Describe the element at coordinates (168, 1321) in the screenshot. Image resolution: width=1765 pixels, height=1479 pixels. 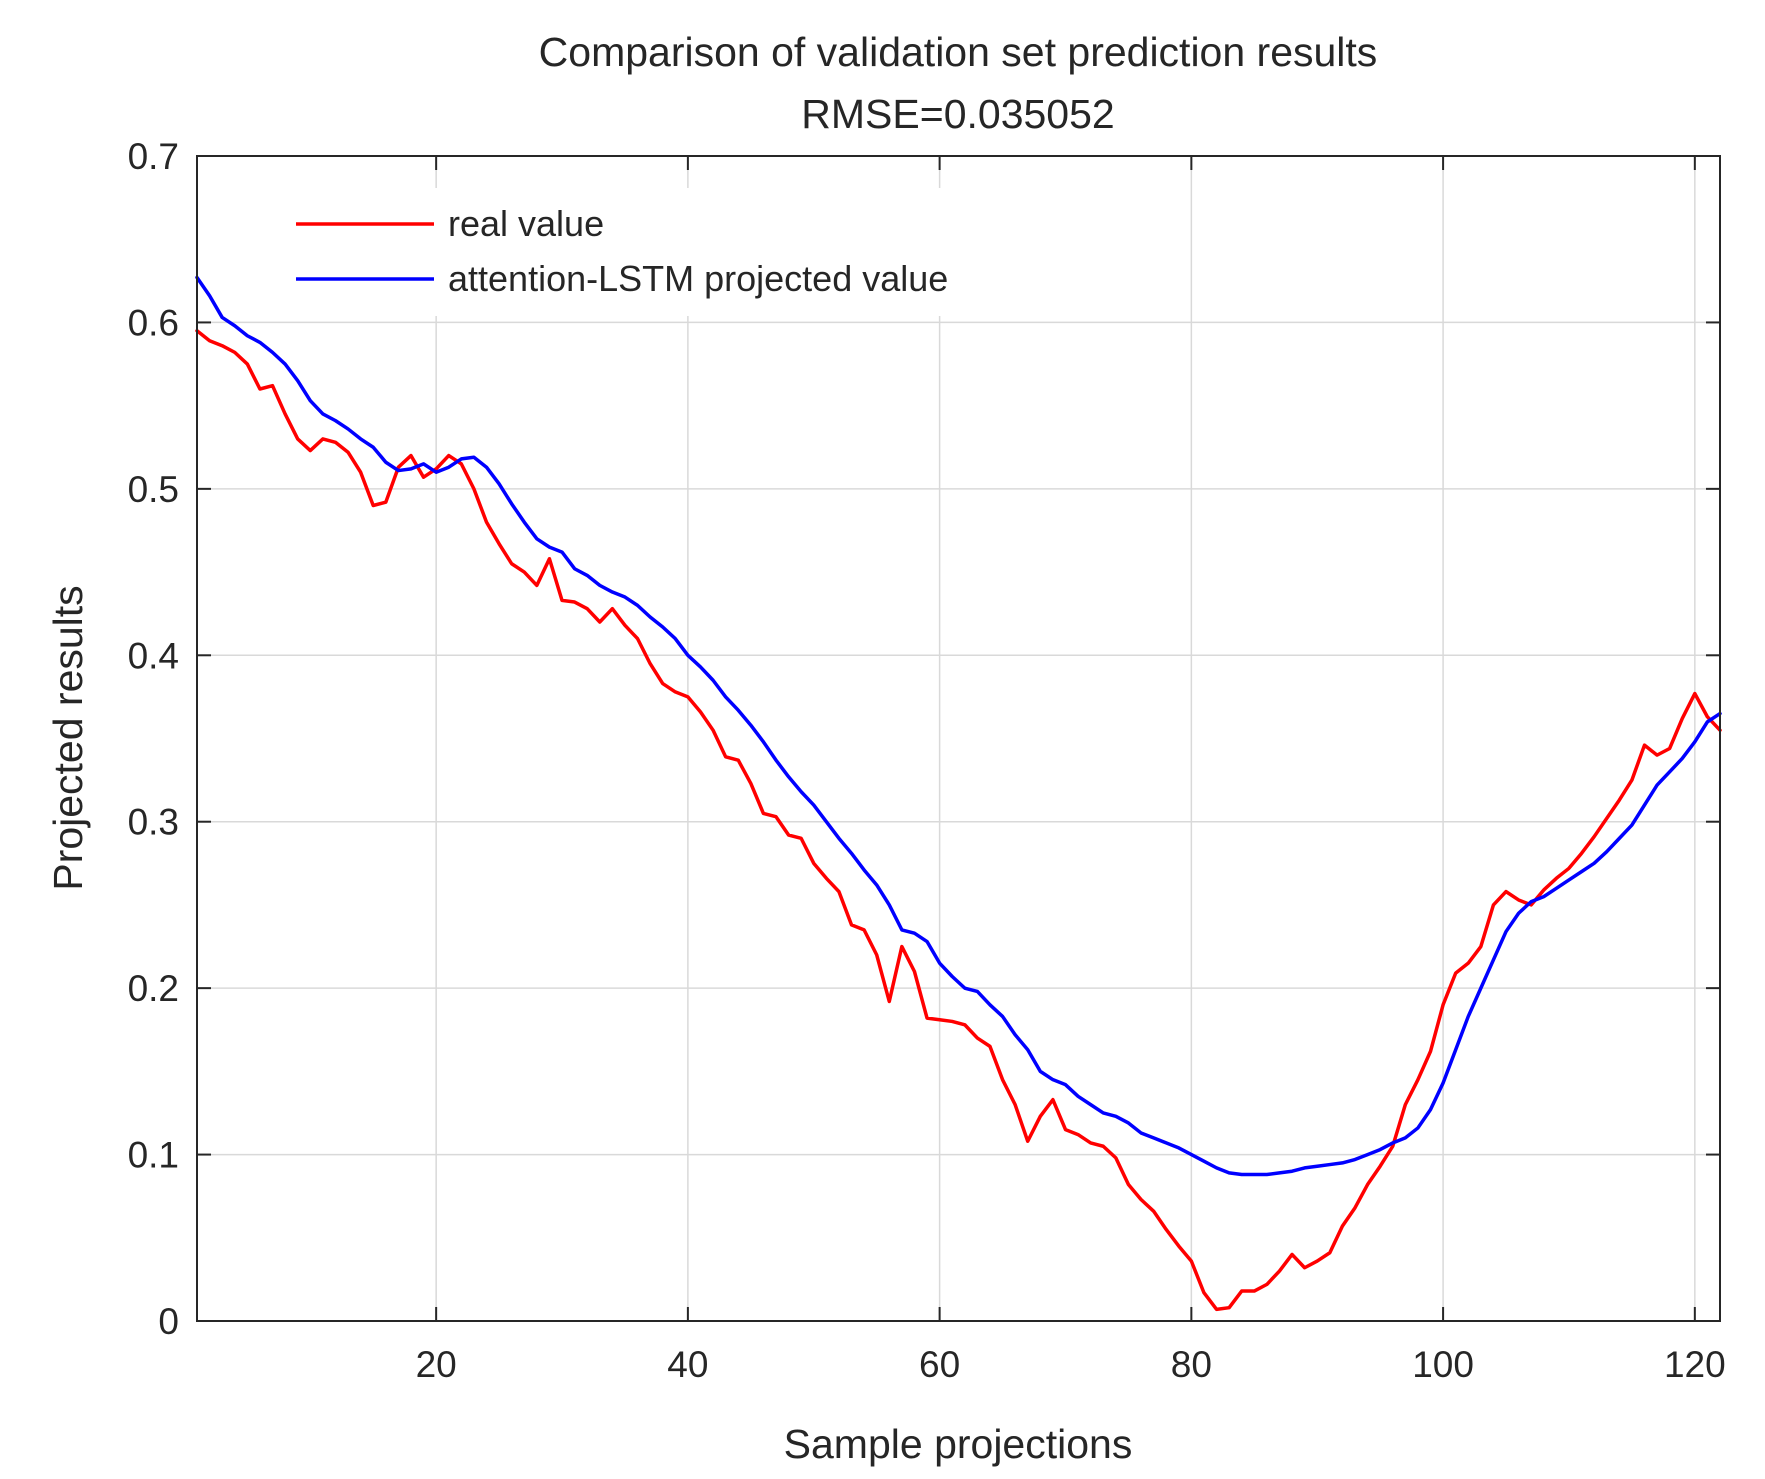
I see `y-tick-label: 0` at that location.